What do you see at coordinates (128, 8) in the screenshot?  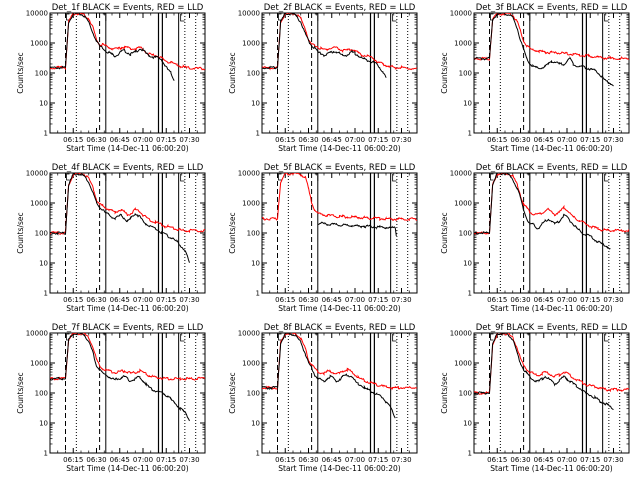 I see `panel-title: Det_1f BLACK = Events, RED = LLD` at bounding box center [128, 8].